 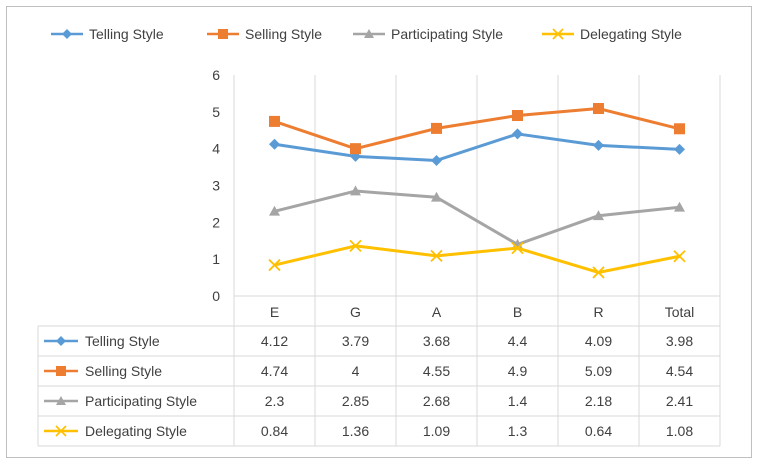 What do you see at coordinates (355, 312) in the screenshot?
I see `x-category-label-1: G` at bounding box center [355, 312].